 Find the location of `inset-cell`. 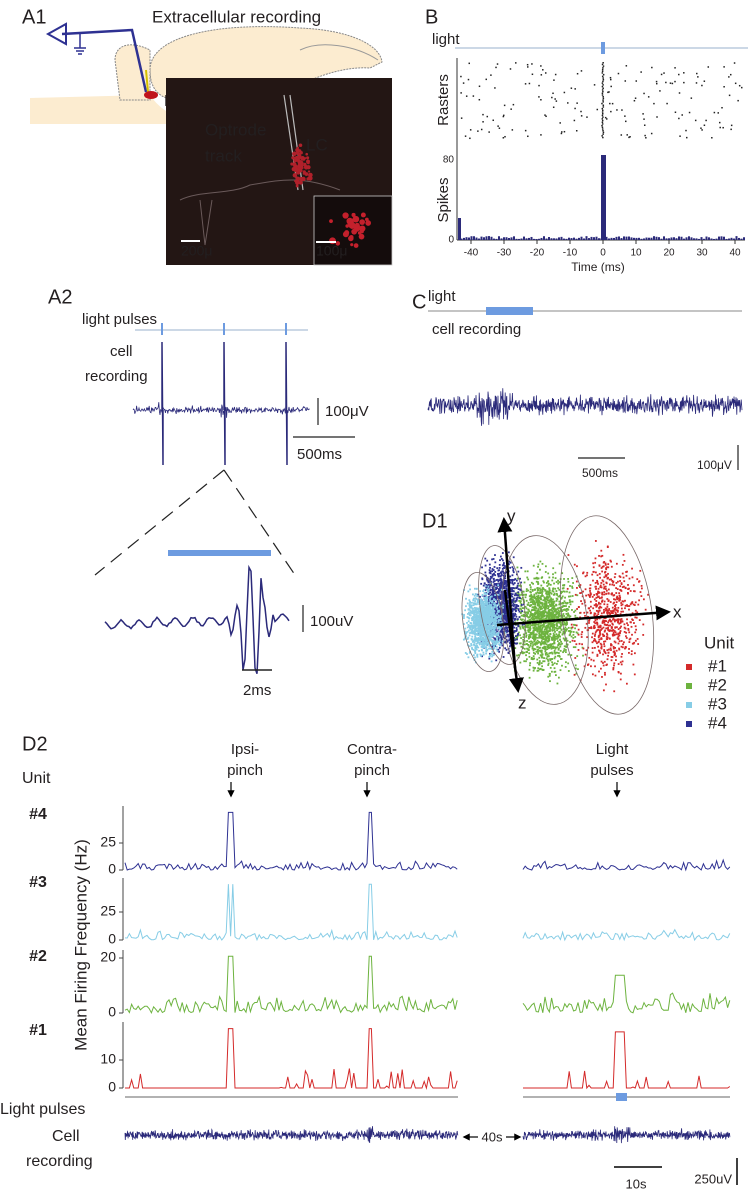

inset-cell is located at coordinates (362, 222).